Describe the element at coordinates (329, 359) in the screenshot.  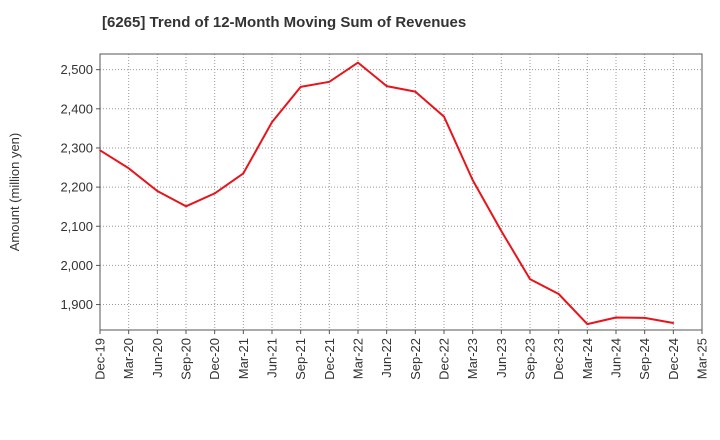
I see `x-tick-label: Dec-21` at that location.